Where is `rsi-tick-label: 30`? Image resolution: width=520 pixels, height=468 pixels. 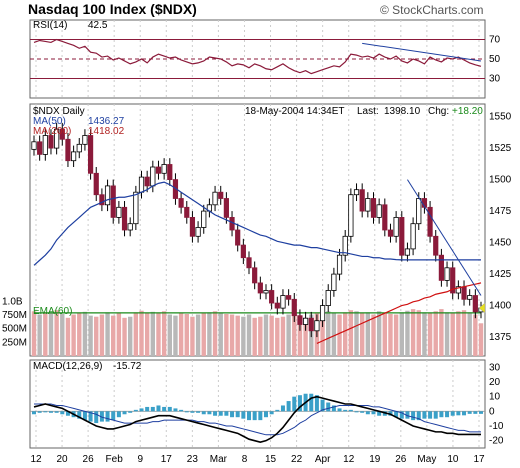
rsi-tick-label: 30 is located at coordinates (495, 79).